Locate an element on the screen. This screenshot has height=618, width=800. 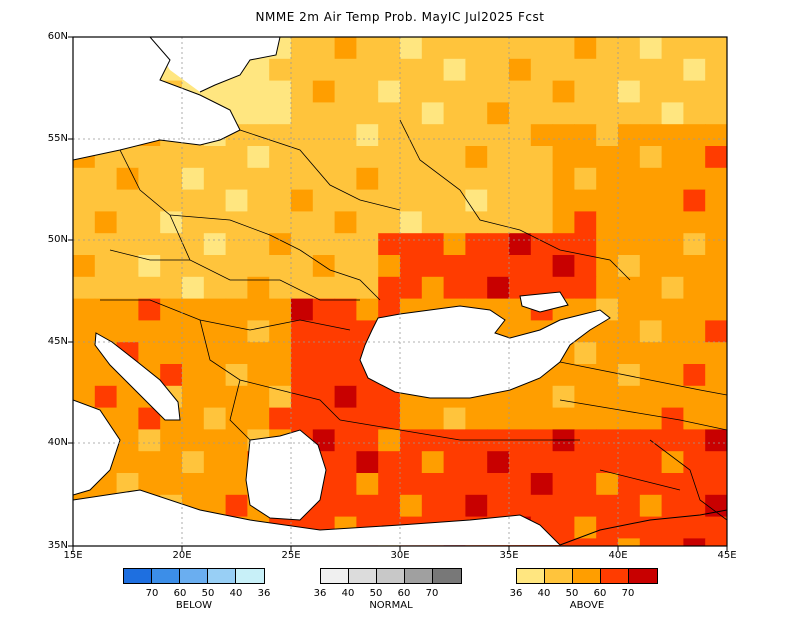
lon-label-45e: 45E is located at coordinates (727, 555).